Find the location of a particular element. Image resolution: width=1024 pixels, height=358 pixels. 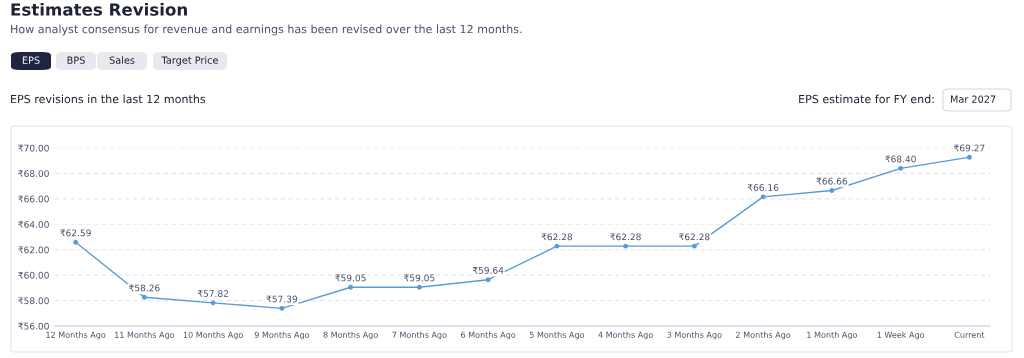

data-label: ₹57.82 is located at coordinates (213, 293).